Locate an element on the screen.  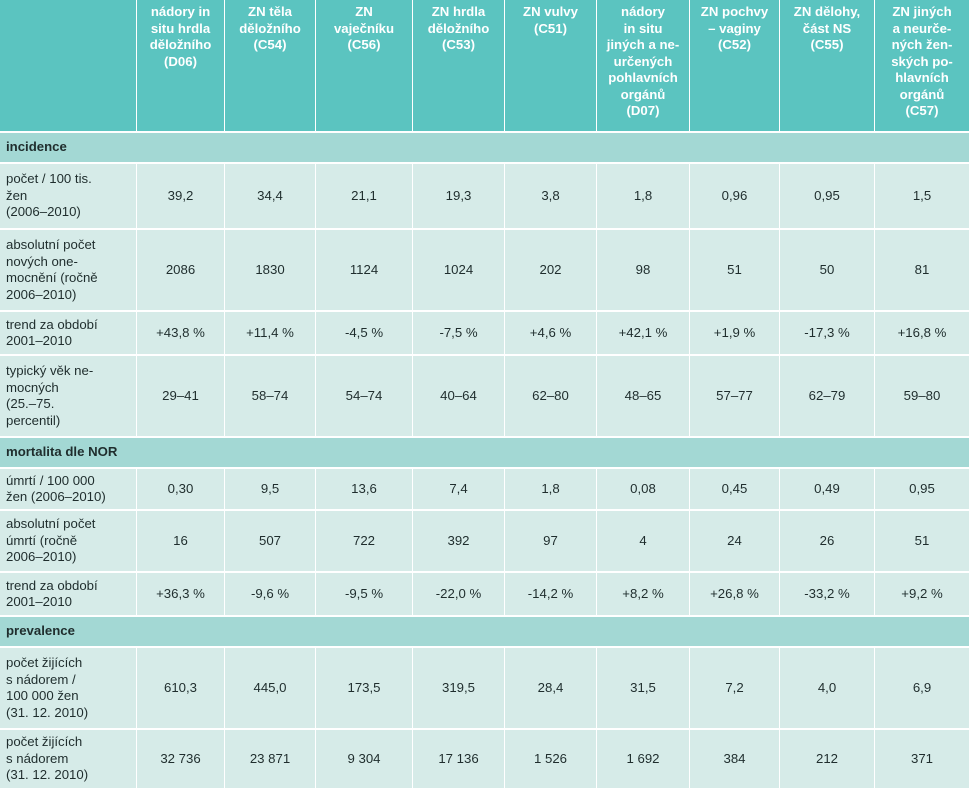
row-label: počet žijících s nádorem (31. 12. 2010) is located at coordinates (68, 760).